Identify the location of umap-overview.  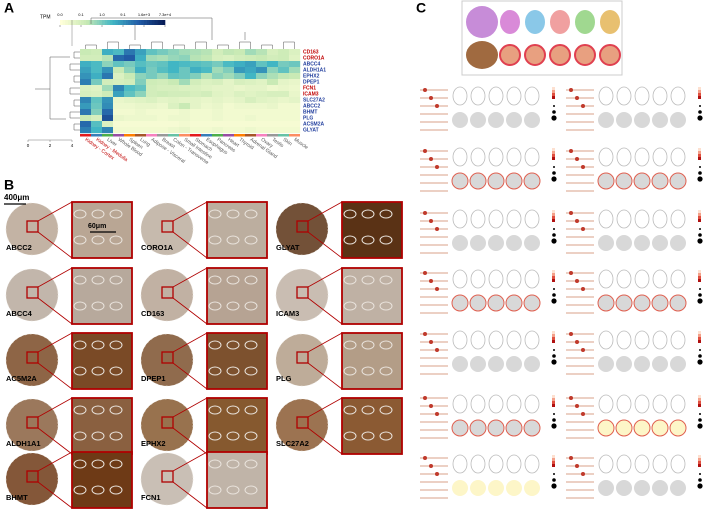
(482, 22).